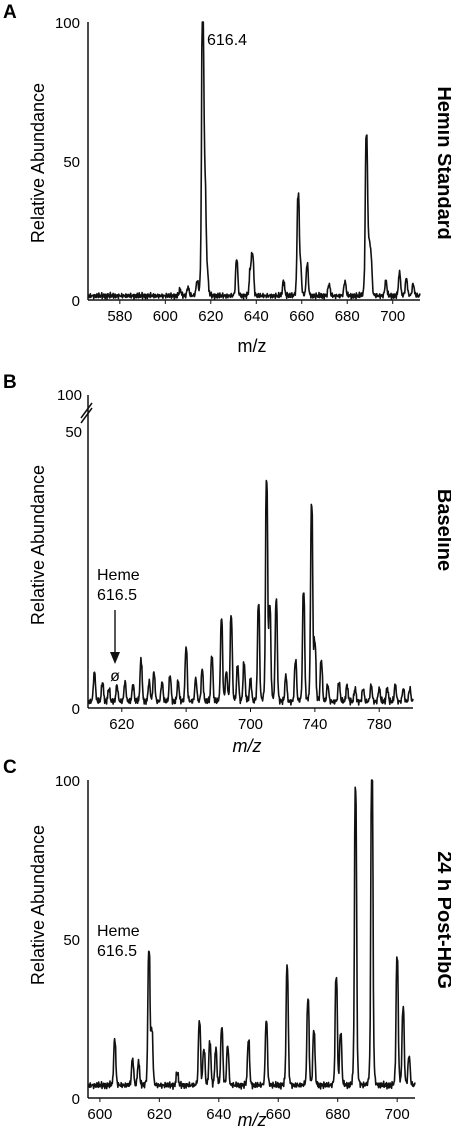 This screenshot has width=451, height=1133. What do you see at coordinates (227, 40) in the screenshot?
I see `panel-a-peak-label: 616.4` at bounding box center [227, 40].